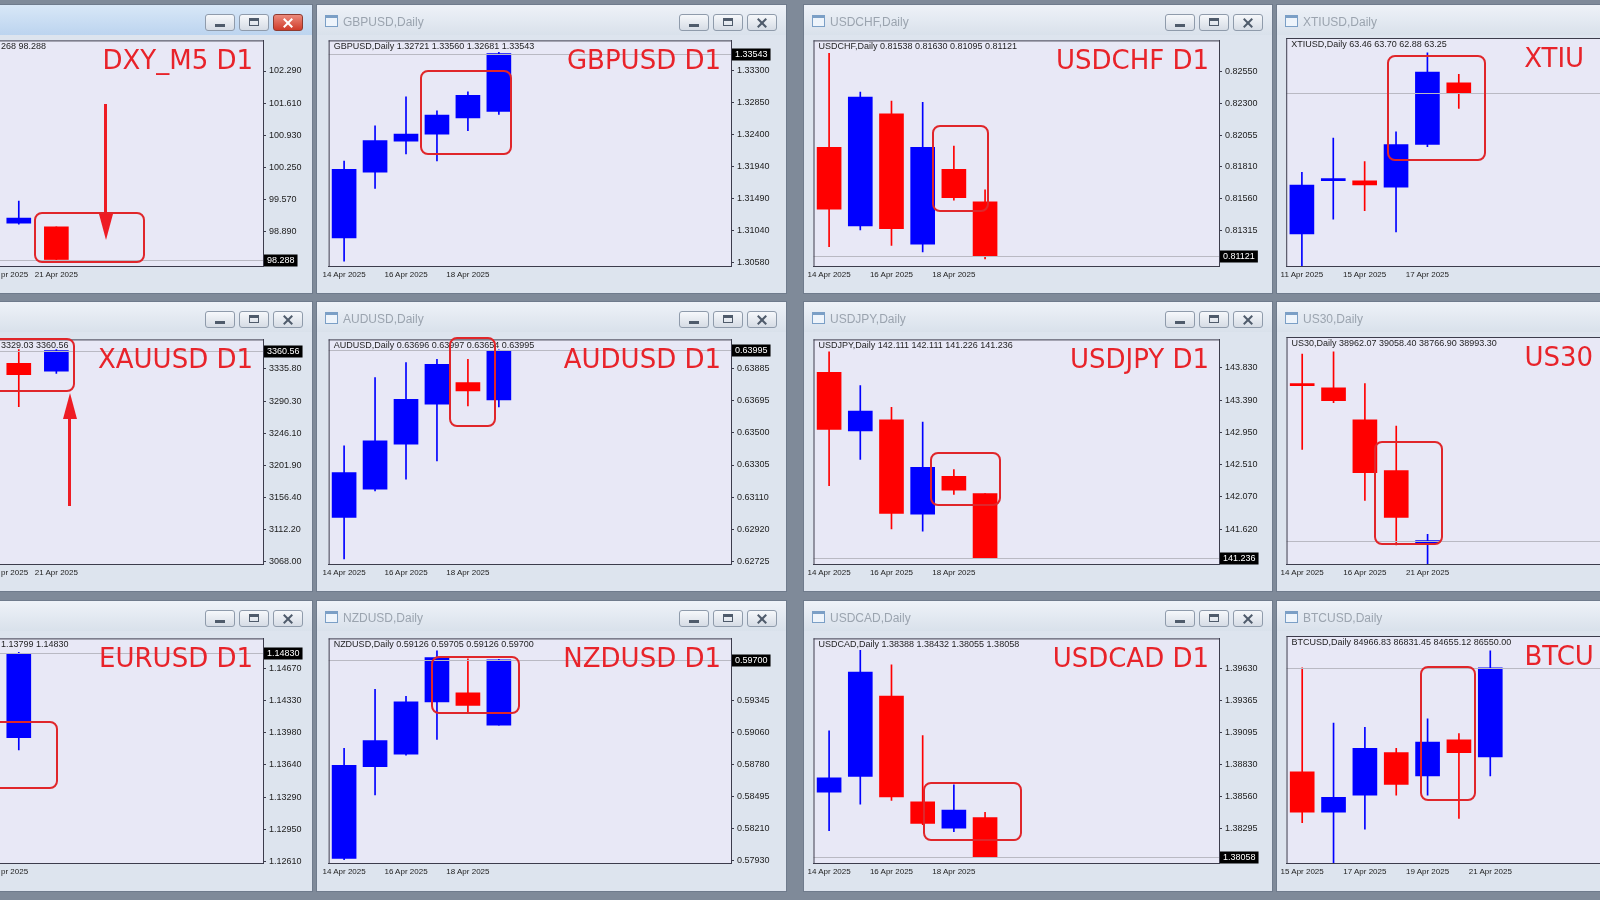  Describe the element at coordinates (753, 496) in the screenshot. I see `y-tick-label: 0.63110` at that location.